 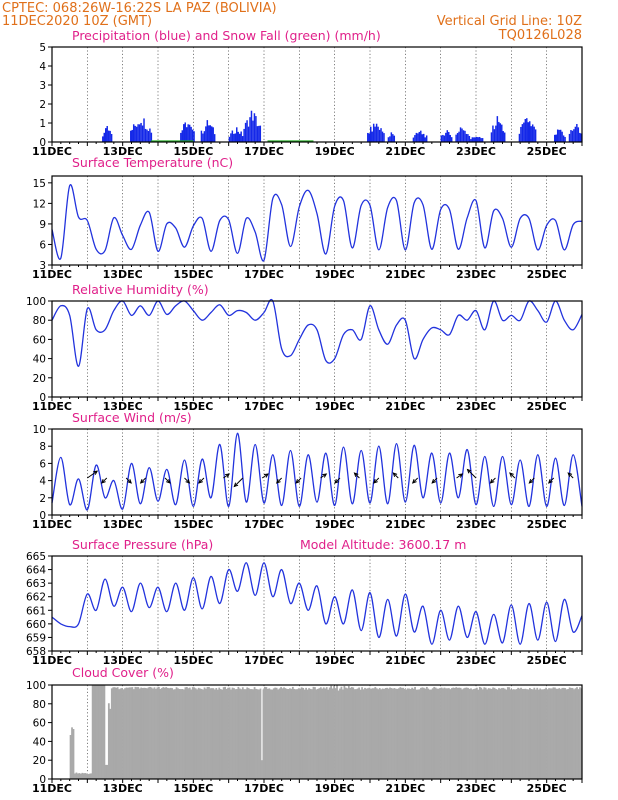 What do you see at coordinates (42, 225) in the screenshot?
I see `y-tick-label: 9` at bounding box center [42, 225].